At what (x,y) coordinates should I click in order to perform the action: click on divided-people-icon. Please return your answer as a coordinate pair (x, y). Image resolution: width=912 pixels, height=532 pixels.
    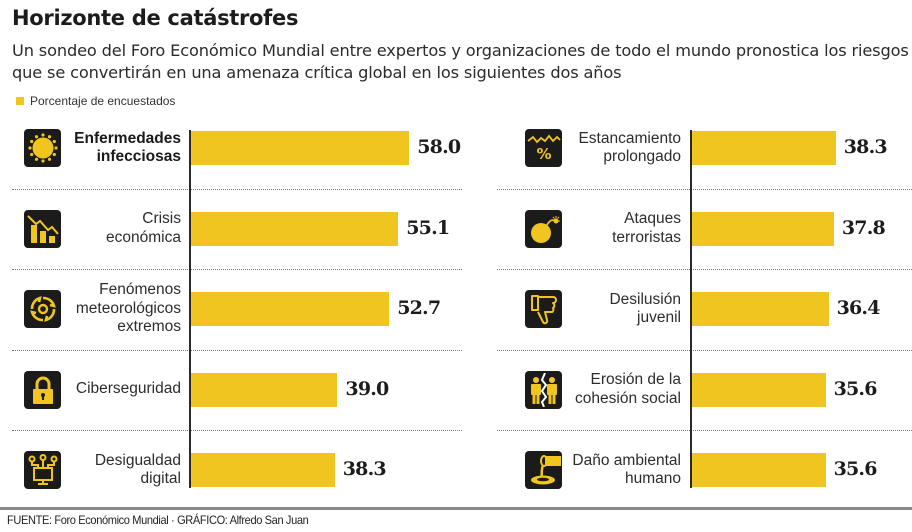
    Looking at the image, I should click on (543, 389).